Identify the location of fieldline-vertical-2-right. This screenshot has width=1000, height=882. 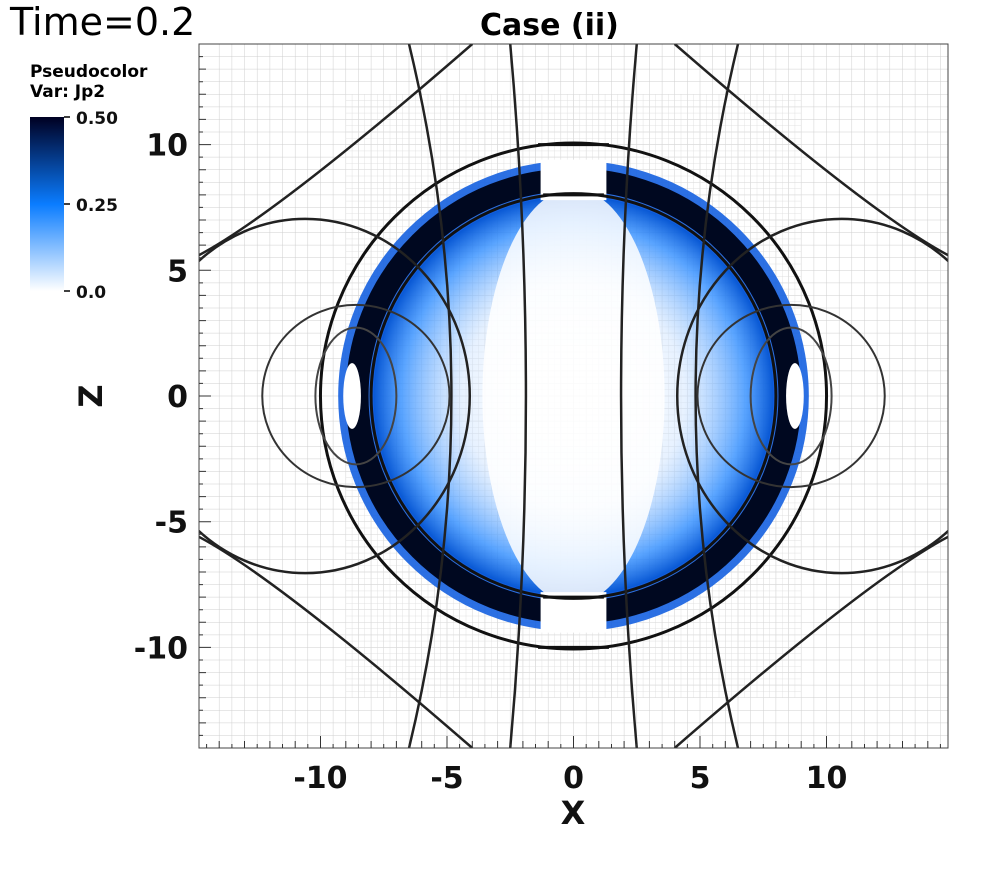
(717, 396).